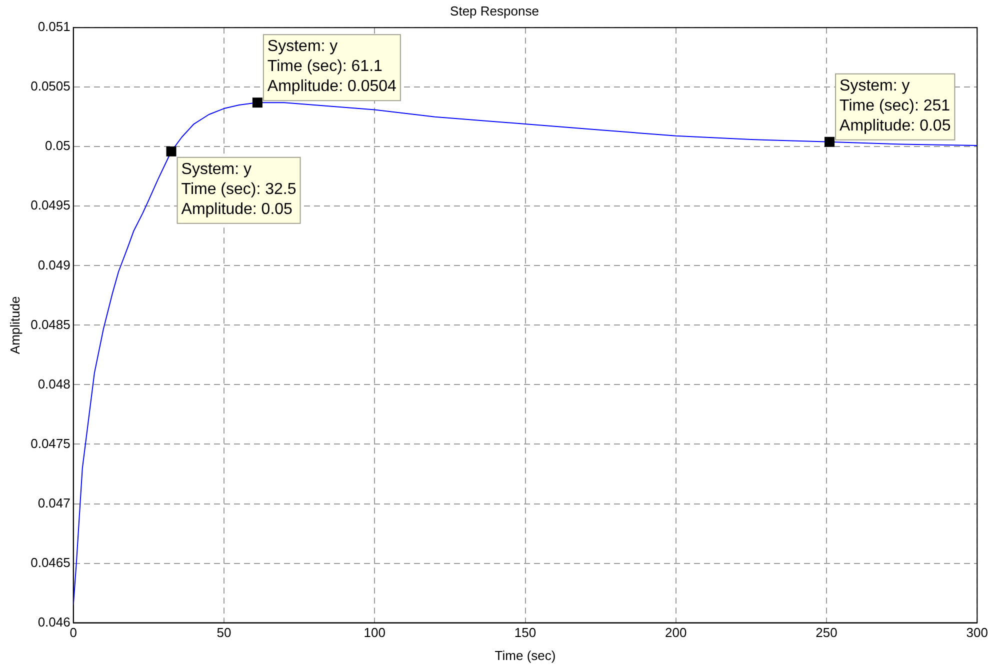 The image size is (991, 670). I want to click on annotation: System: y Time (sec): 32.5 Amplitude: 0.05, so click(238, 189).